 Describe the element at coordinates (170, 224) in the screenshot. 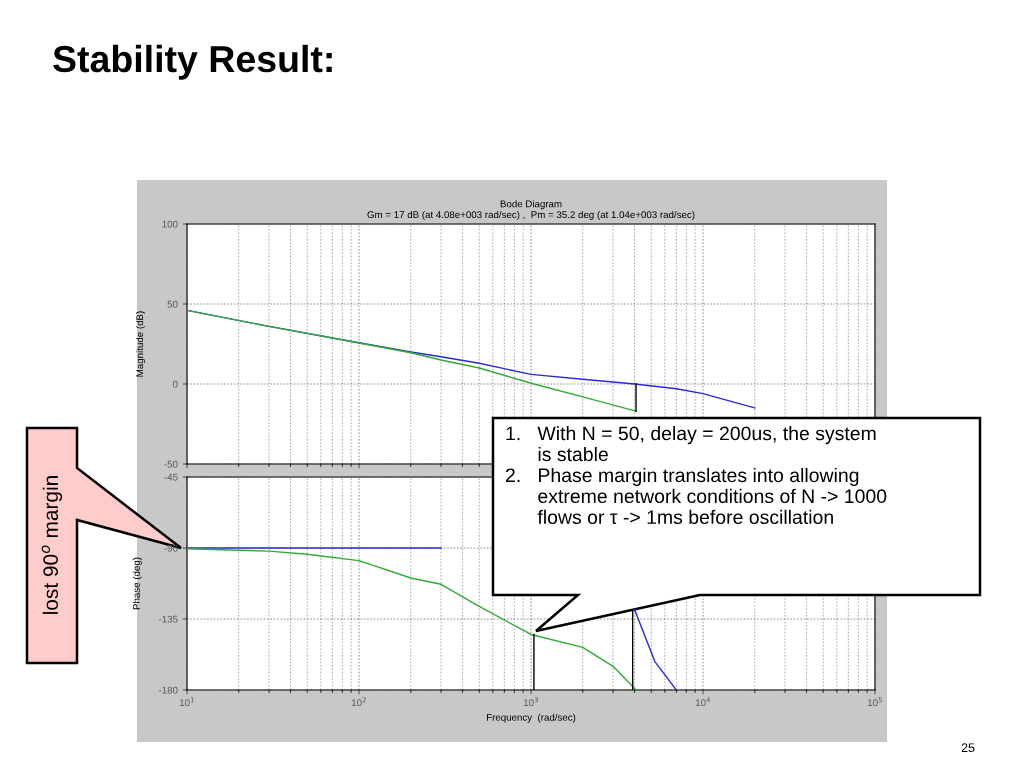

I see `y-tick-label: 100` at that location.